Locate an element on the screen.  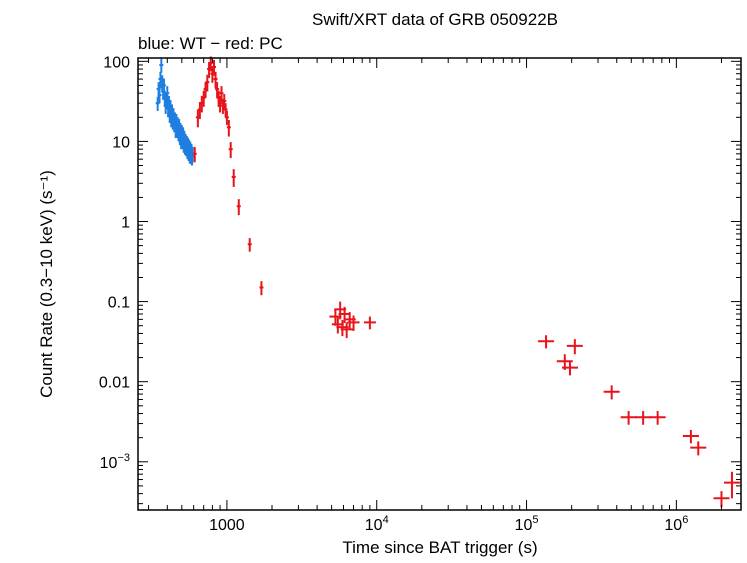
chart-subtitle: blue: WT − red: PC is located at coordinates (210, 43).